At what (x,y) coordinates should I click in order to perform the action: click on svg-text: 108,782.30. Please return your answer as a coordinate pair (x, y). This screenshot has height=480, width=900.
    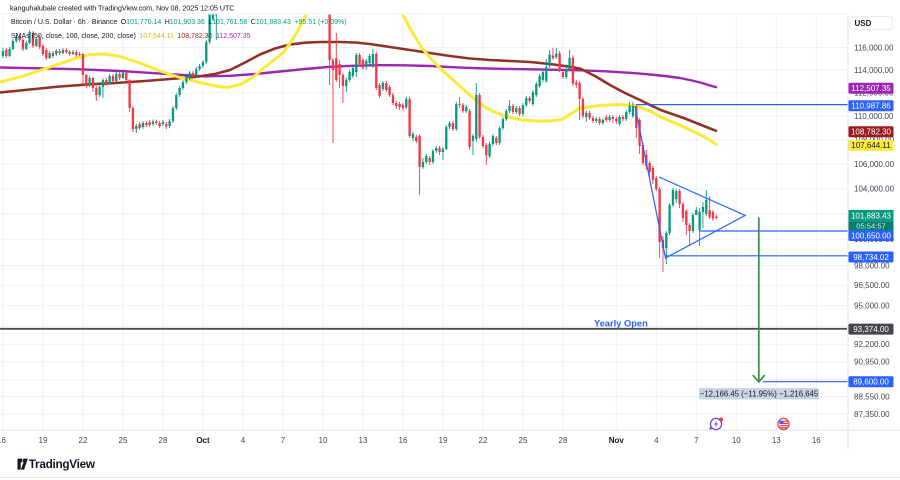
    Looking at the image, I should click on (871, 132).